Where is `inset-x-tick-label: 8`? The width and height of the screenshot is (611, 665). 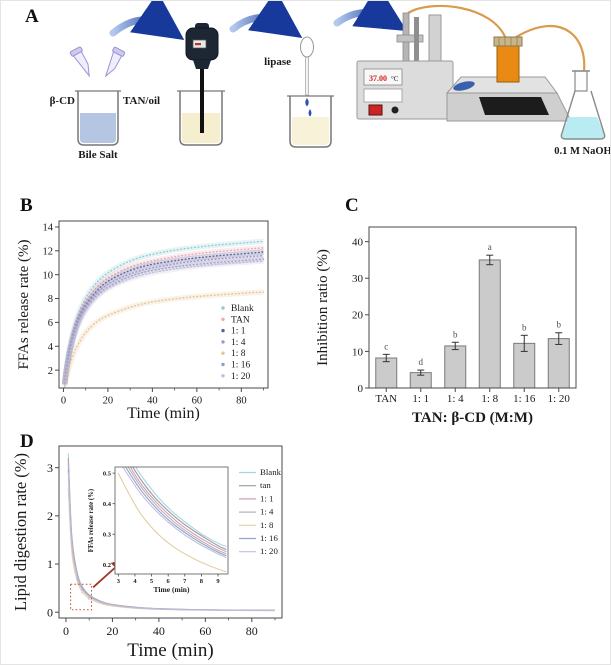 inset-x-tick-label: 8 is located at coordinates (202, 581).